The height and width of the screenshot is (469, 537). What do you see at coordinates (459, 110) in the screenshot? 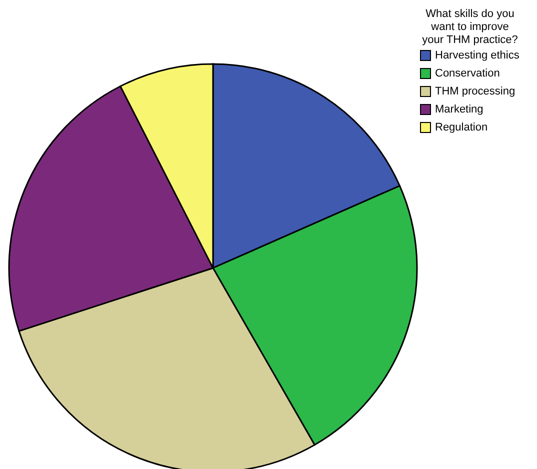
I see `legend-label: Marketing` at bounding box center [459, 110].